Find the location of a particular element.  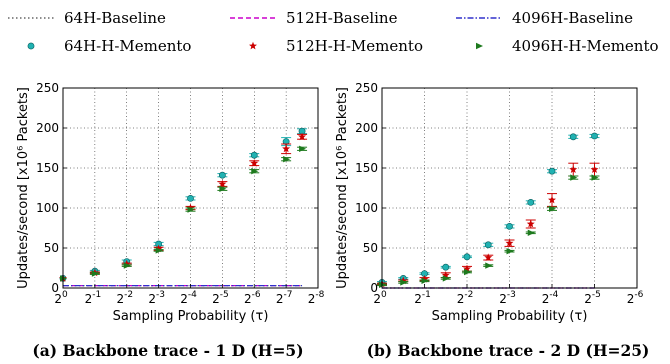

legend-marker-512h-h-memento is located at coordinates (253, 45).